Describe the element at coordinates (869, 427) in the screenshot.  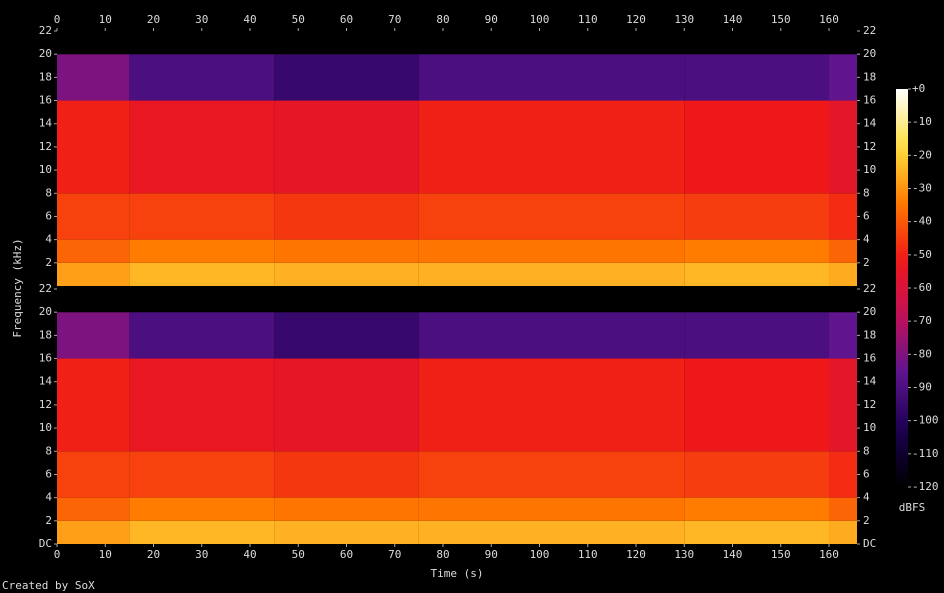
I see `y-tick-label-right: 10` at that location.